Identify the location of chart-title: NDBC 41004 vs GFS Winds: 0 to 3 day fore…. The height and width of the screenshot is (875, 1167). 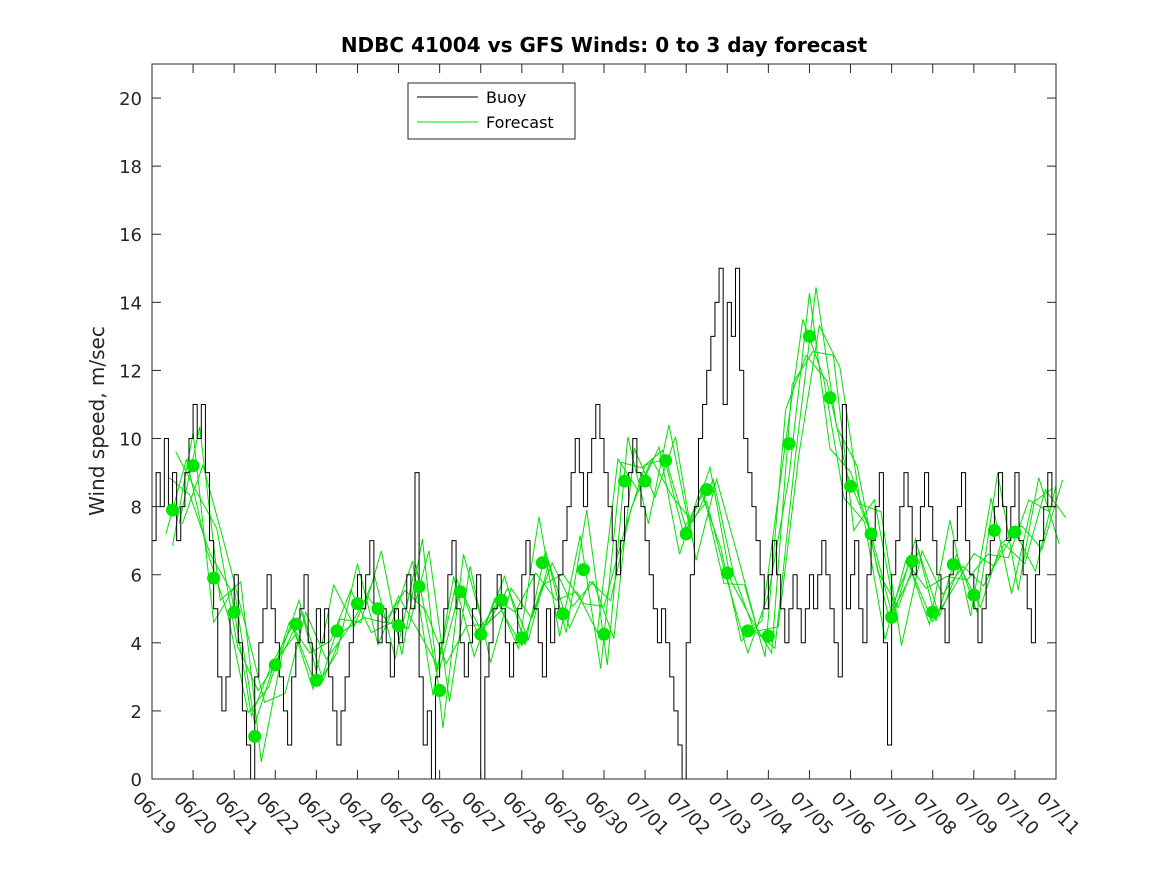
(604, 45).